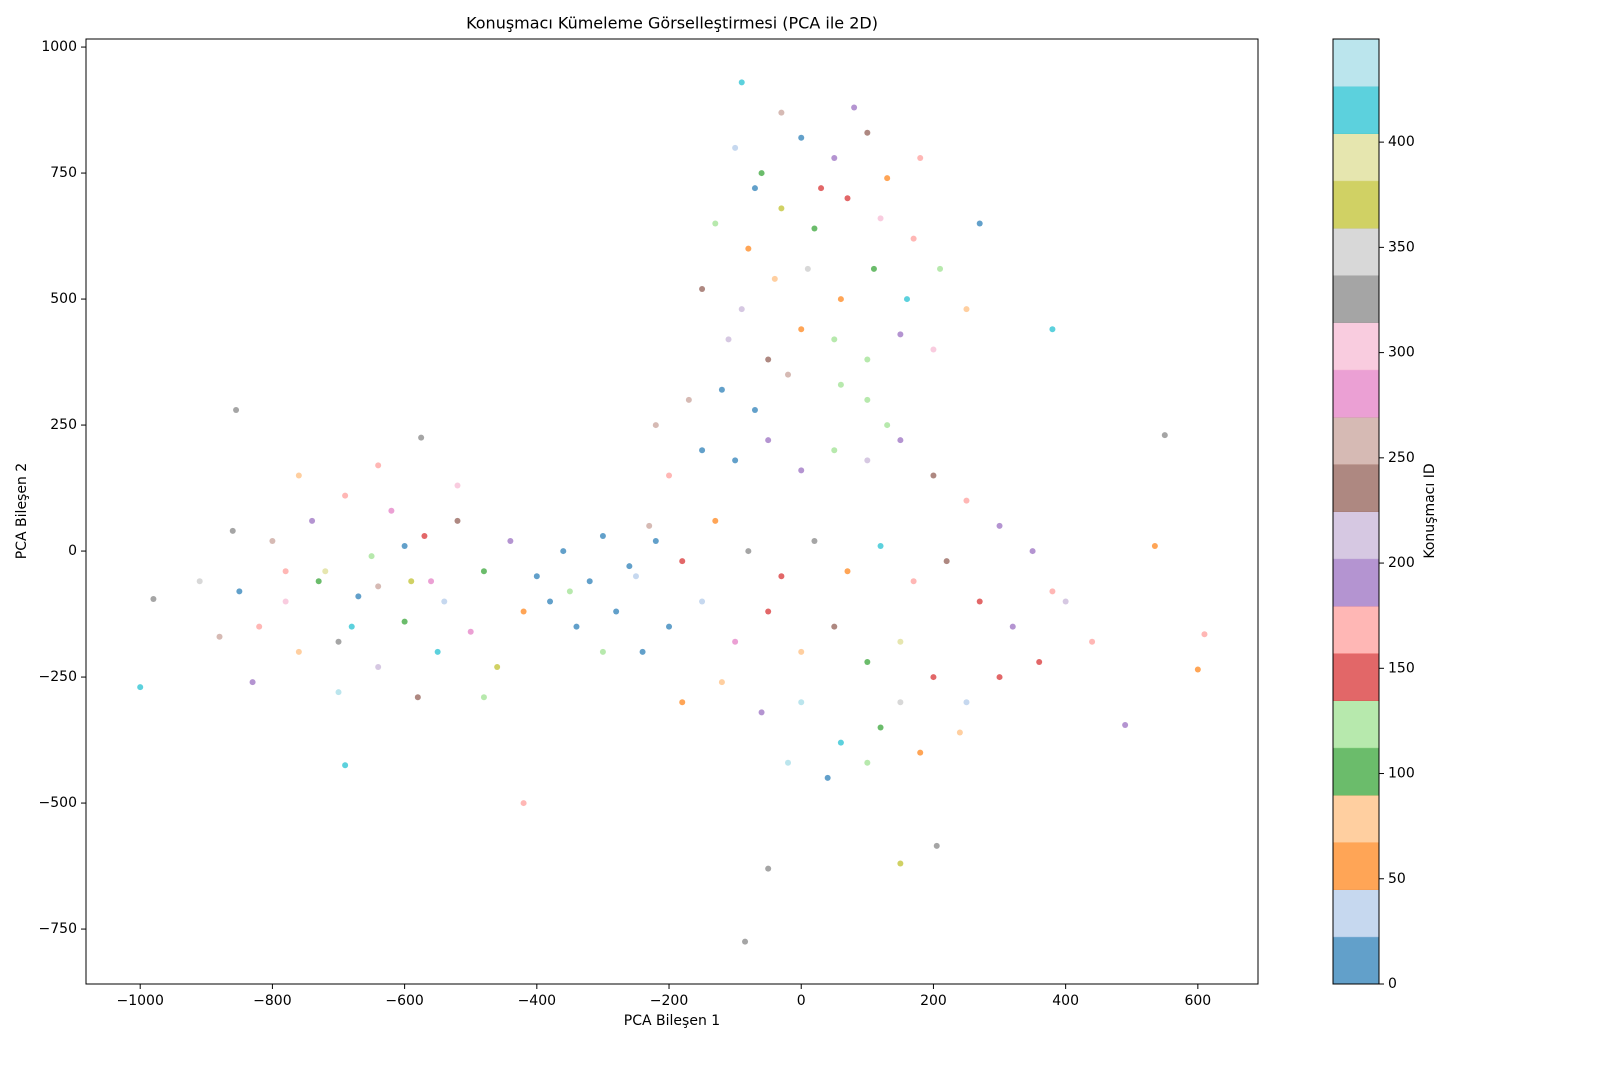 This screenshot has height=1070, width=1600. What do you see at coordinates (63, 425) in the screenshot?
I see `y-tick-label: 250` at bounding box center [63, 425].